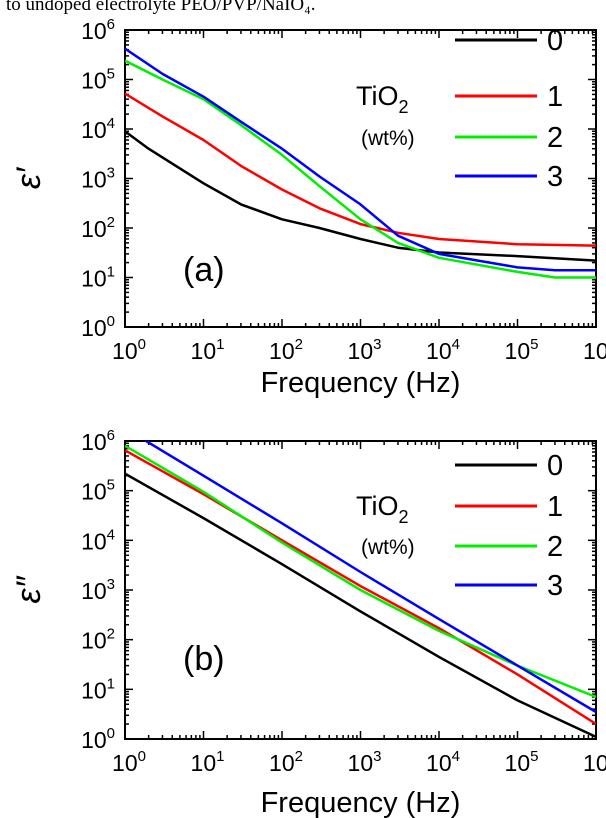 The image size is (606, 818). What do you see at coordinates (204, 270) in the screenshot?
I see `panel-label: (a)` at bounding box center [204, 270].